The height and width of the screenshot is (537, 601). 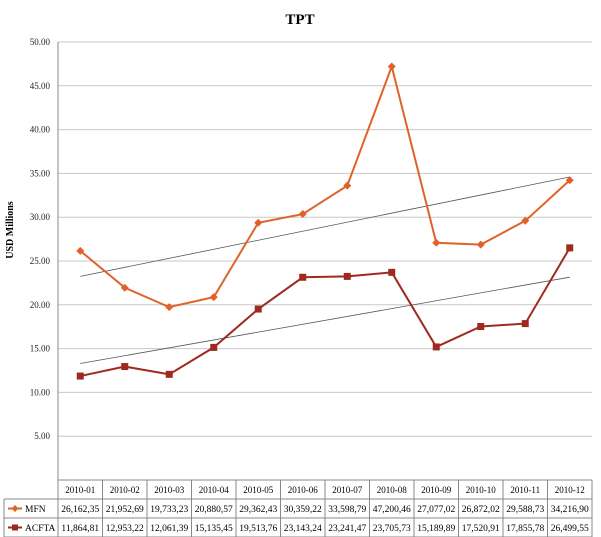 What do you see at coordinates (125, 510) in the screenshot?
I see `table-cell: 21,952,69` at bounding box center [125, 510].